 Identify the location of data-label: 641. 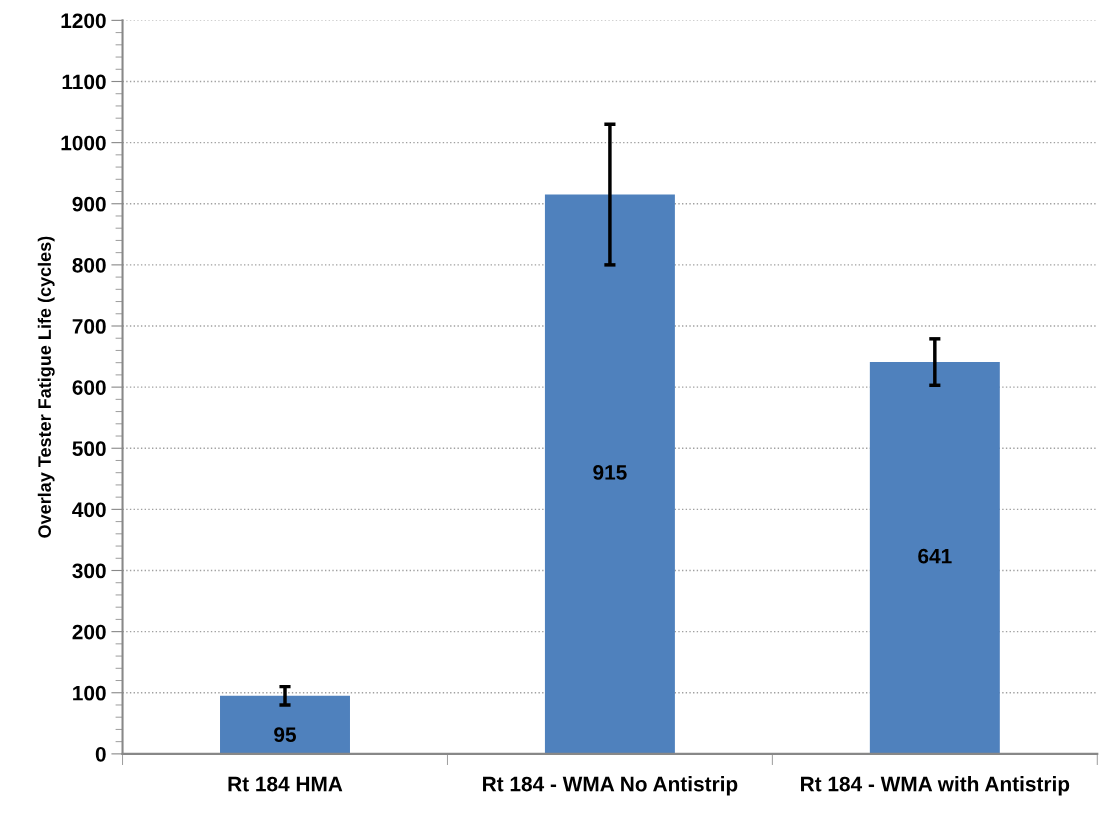
(935, 556).